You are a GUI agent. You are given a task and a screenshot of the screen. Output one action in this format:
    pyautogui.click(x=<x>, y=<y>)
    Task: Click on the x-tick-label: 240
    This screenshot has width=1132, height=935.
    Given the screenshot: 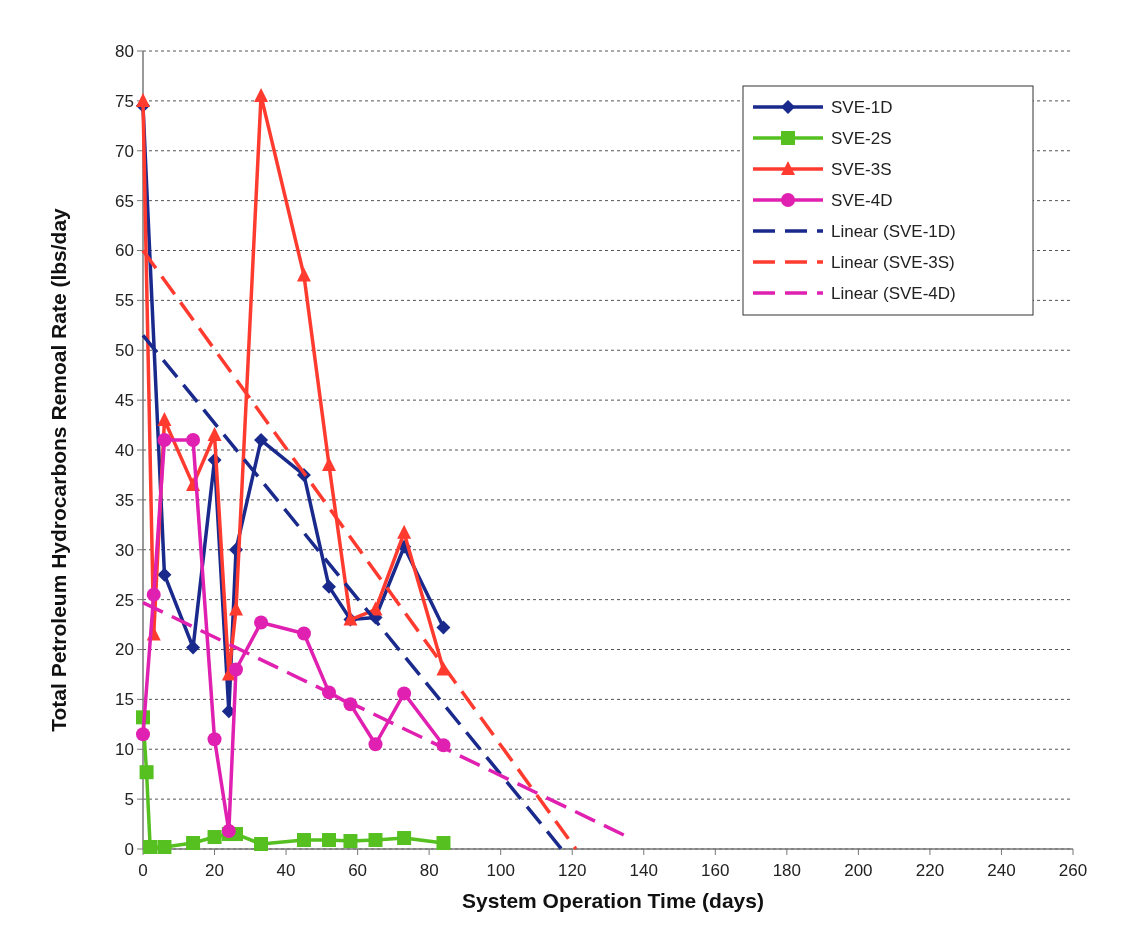 What is the action you would take?
    pyautogui.click(x=1001, y=870)
    